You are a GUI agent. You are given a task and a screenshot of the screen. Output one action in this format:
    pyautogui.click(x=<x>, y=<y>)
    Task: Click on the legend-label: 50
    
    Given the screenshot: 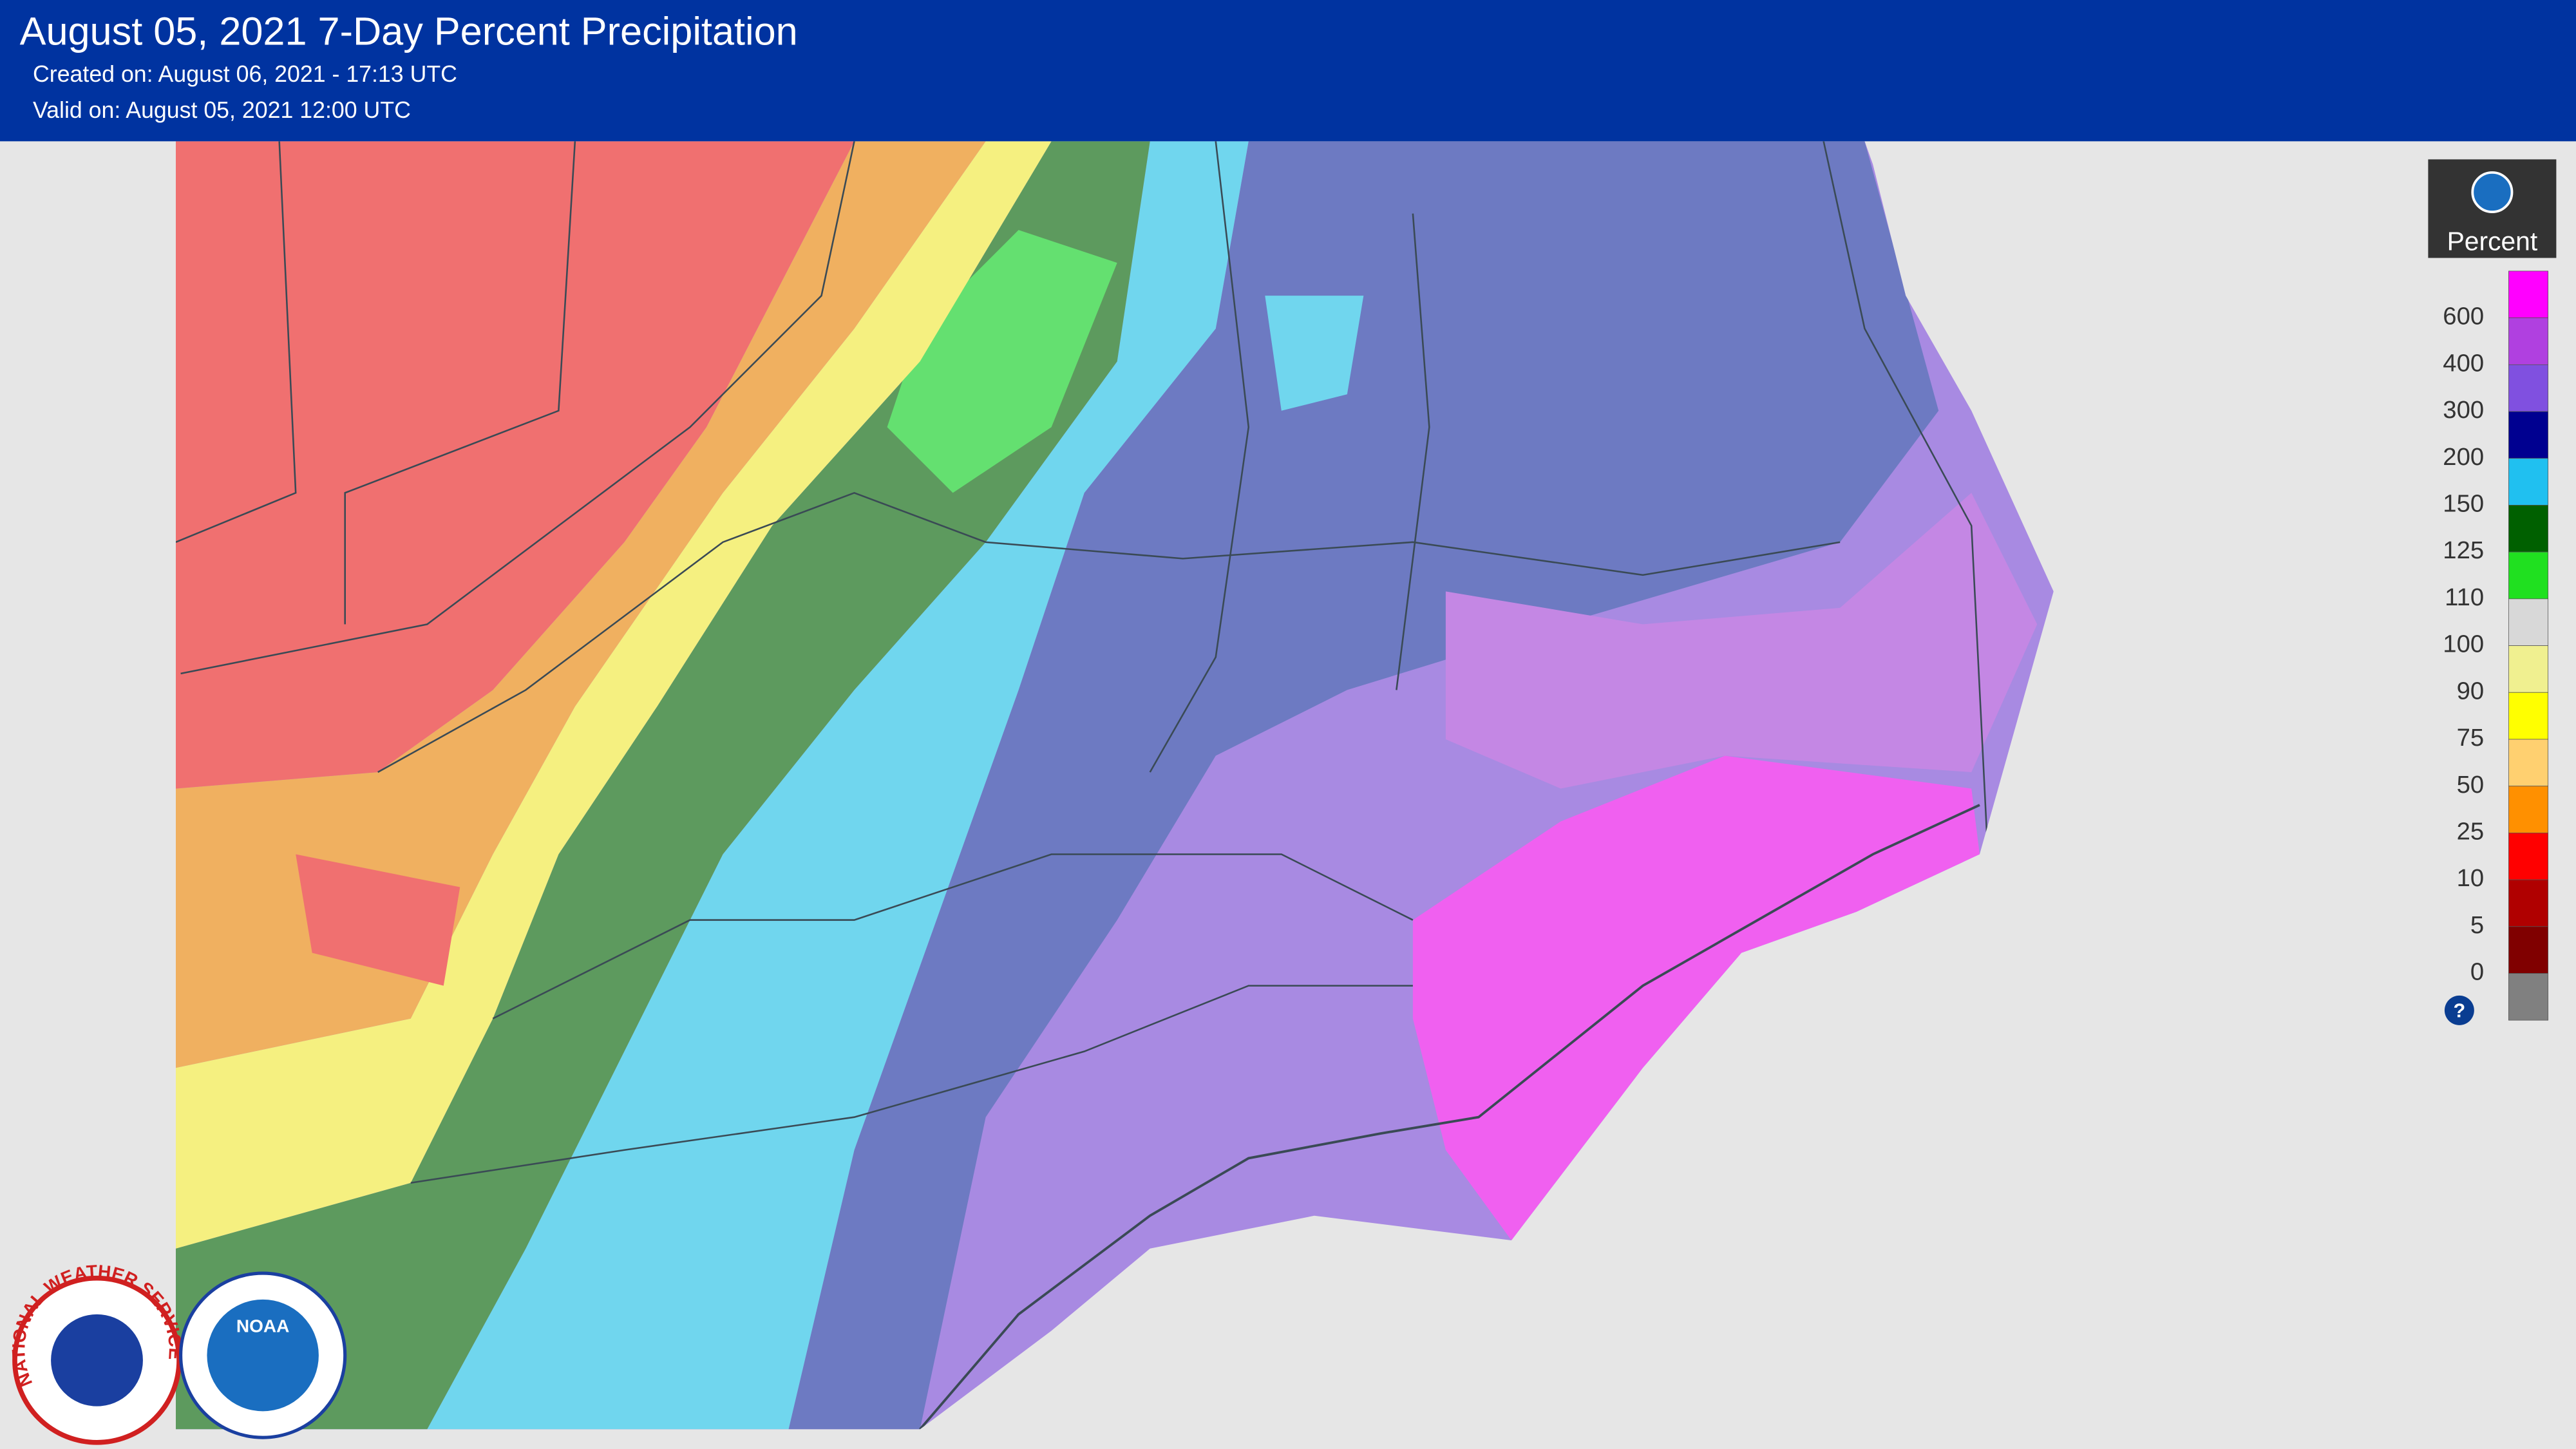 What is the action you would take?
    pyautogui.click(x=2471, y=785)
    